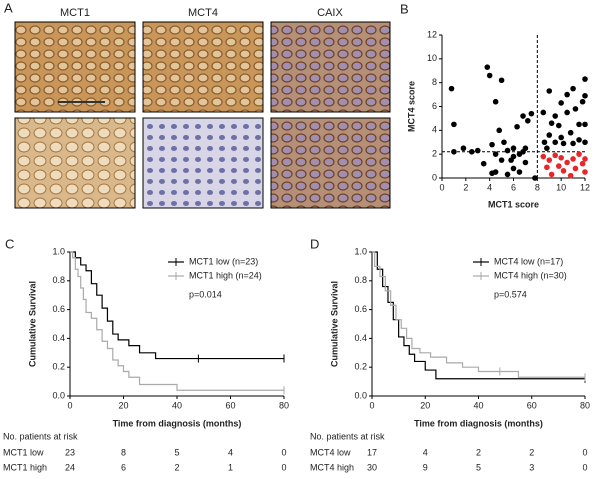 The image size is (601, 479). What do you see at coordinates (225, 275) in the screenshot?
I see `legend-label: MCT1 high (n=24)` at bounding box center [225, 275].